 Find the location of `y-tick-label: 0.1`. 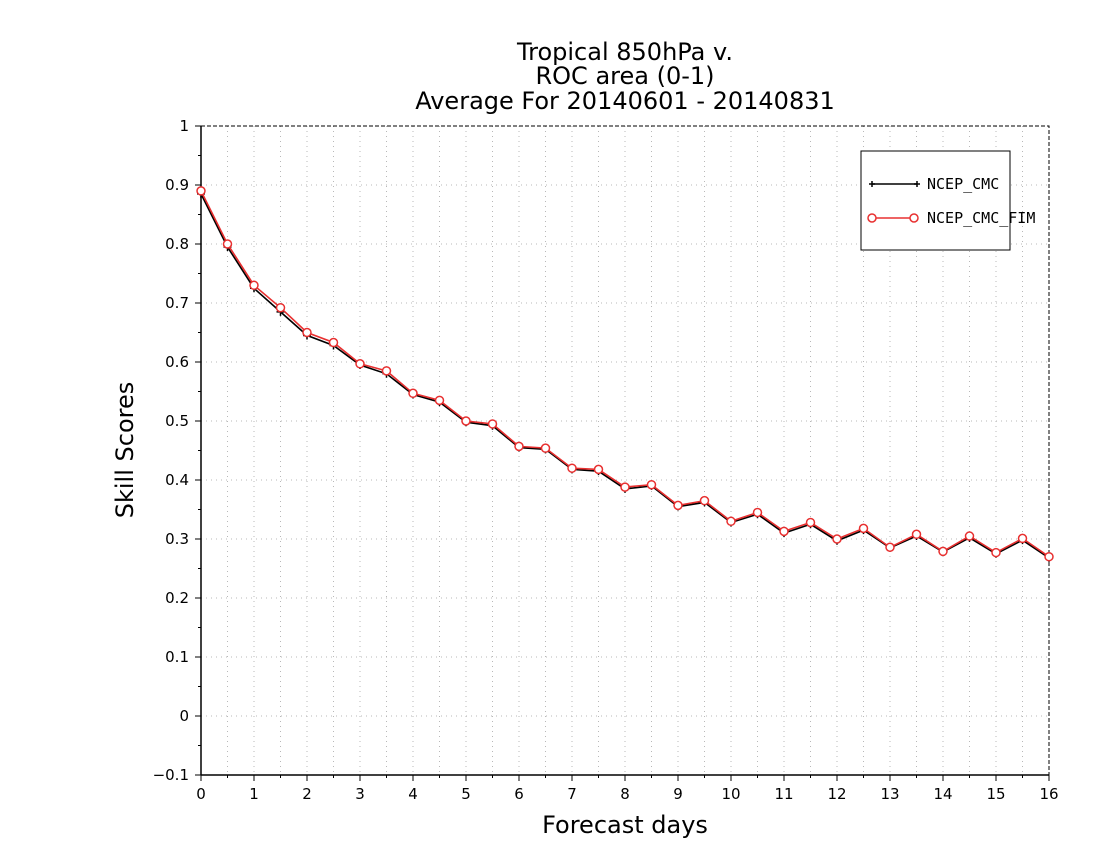

y-tick-label: 0.1 is located at coordinates (177, 657).